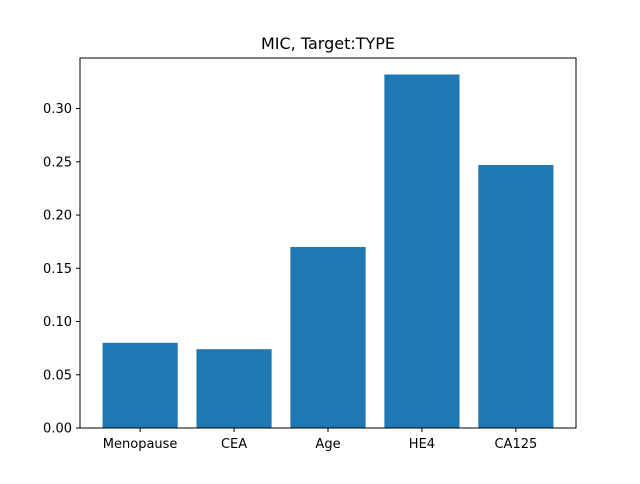 The height and width of the screenshot is (484, 640). What do you see at coordinates (57, 109) in the screenshot?
I see `y-tick-label: 0.30` at bounding box center [57, 109].